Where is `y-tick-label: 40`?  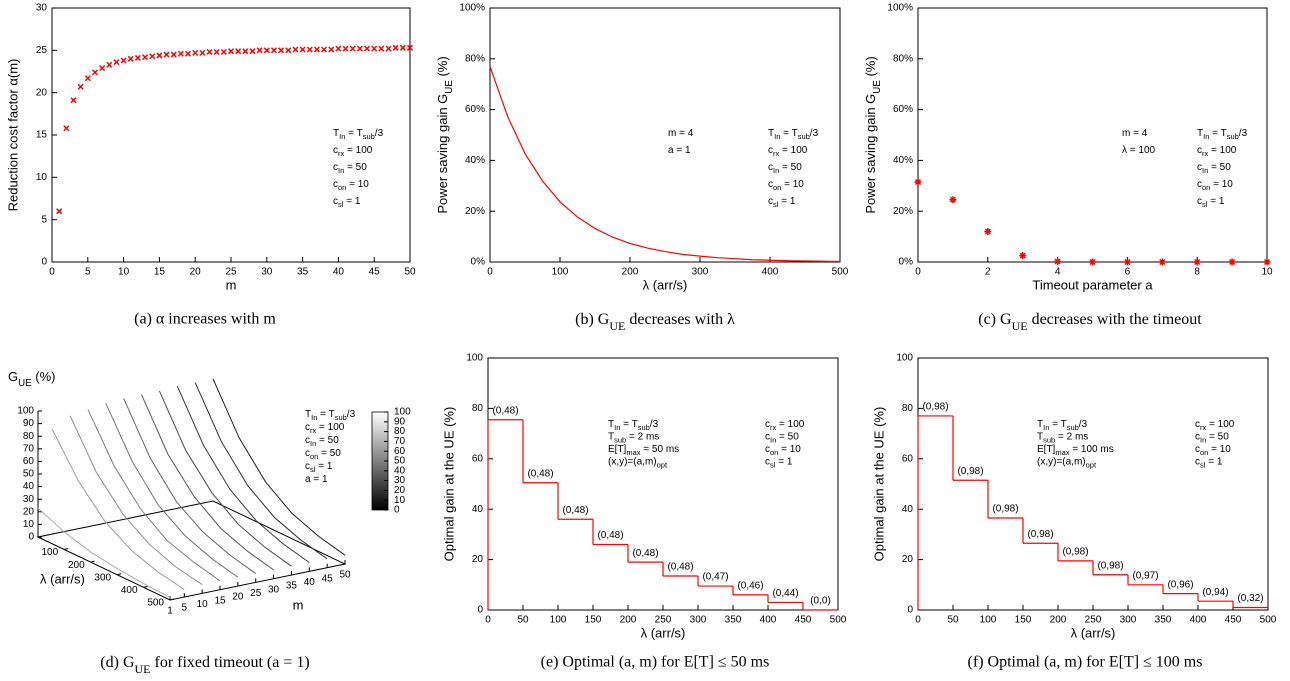 y-tick-label: 40 is located at coordinates (908, 509).